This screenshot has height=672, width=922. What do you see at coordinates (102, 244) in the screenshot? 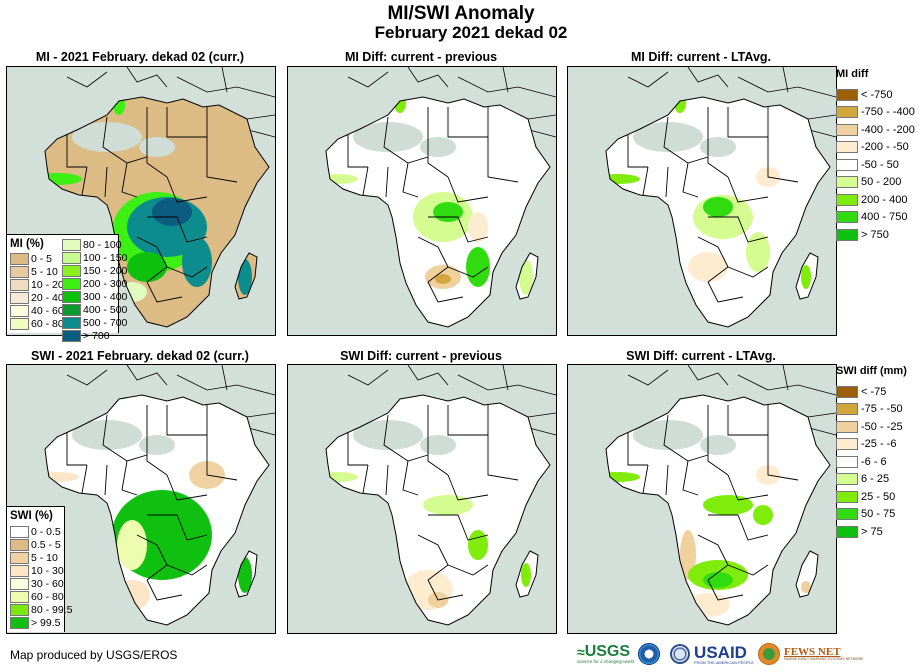
I see `legend-label: 80 - 100` at bounding box center [102, 244].